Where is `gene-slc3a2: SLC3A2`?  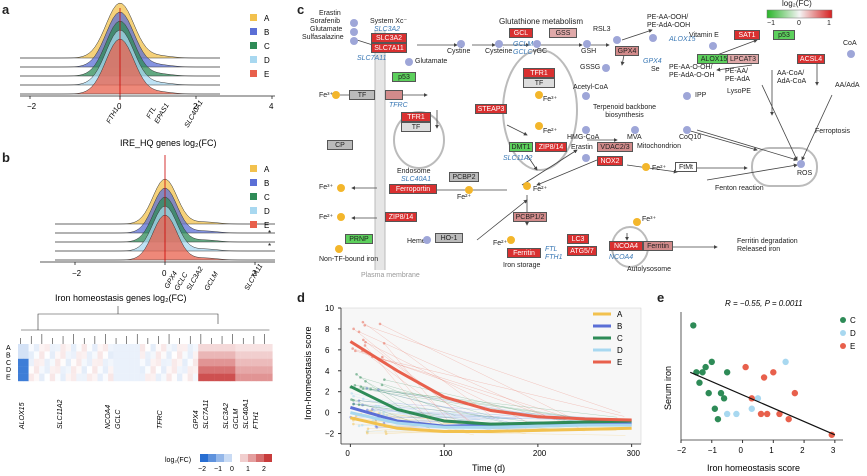
gene-slc3a2: SLC3A2 is located at coordinates (387, 29).